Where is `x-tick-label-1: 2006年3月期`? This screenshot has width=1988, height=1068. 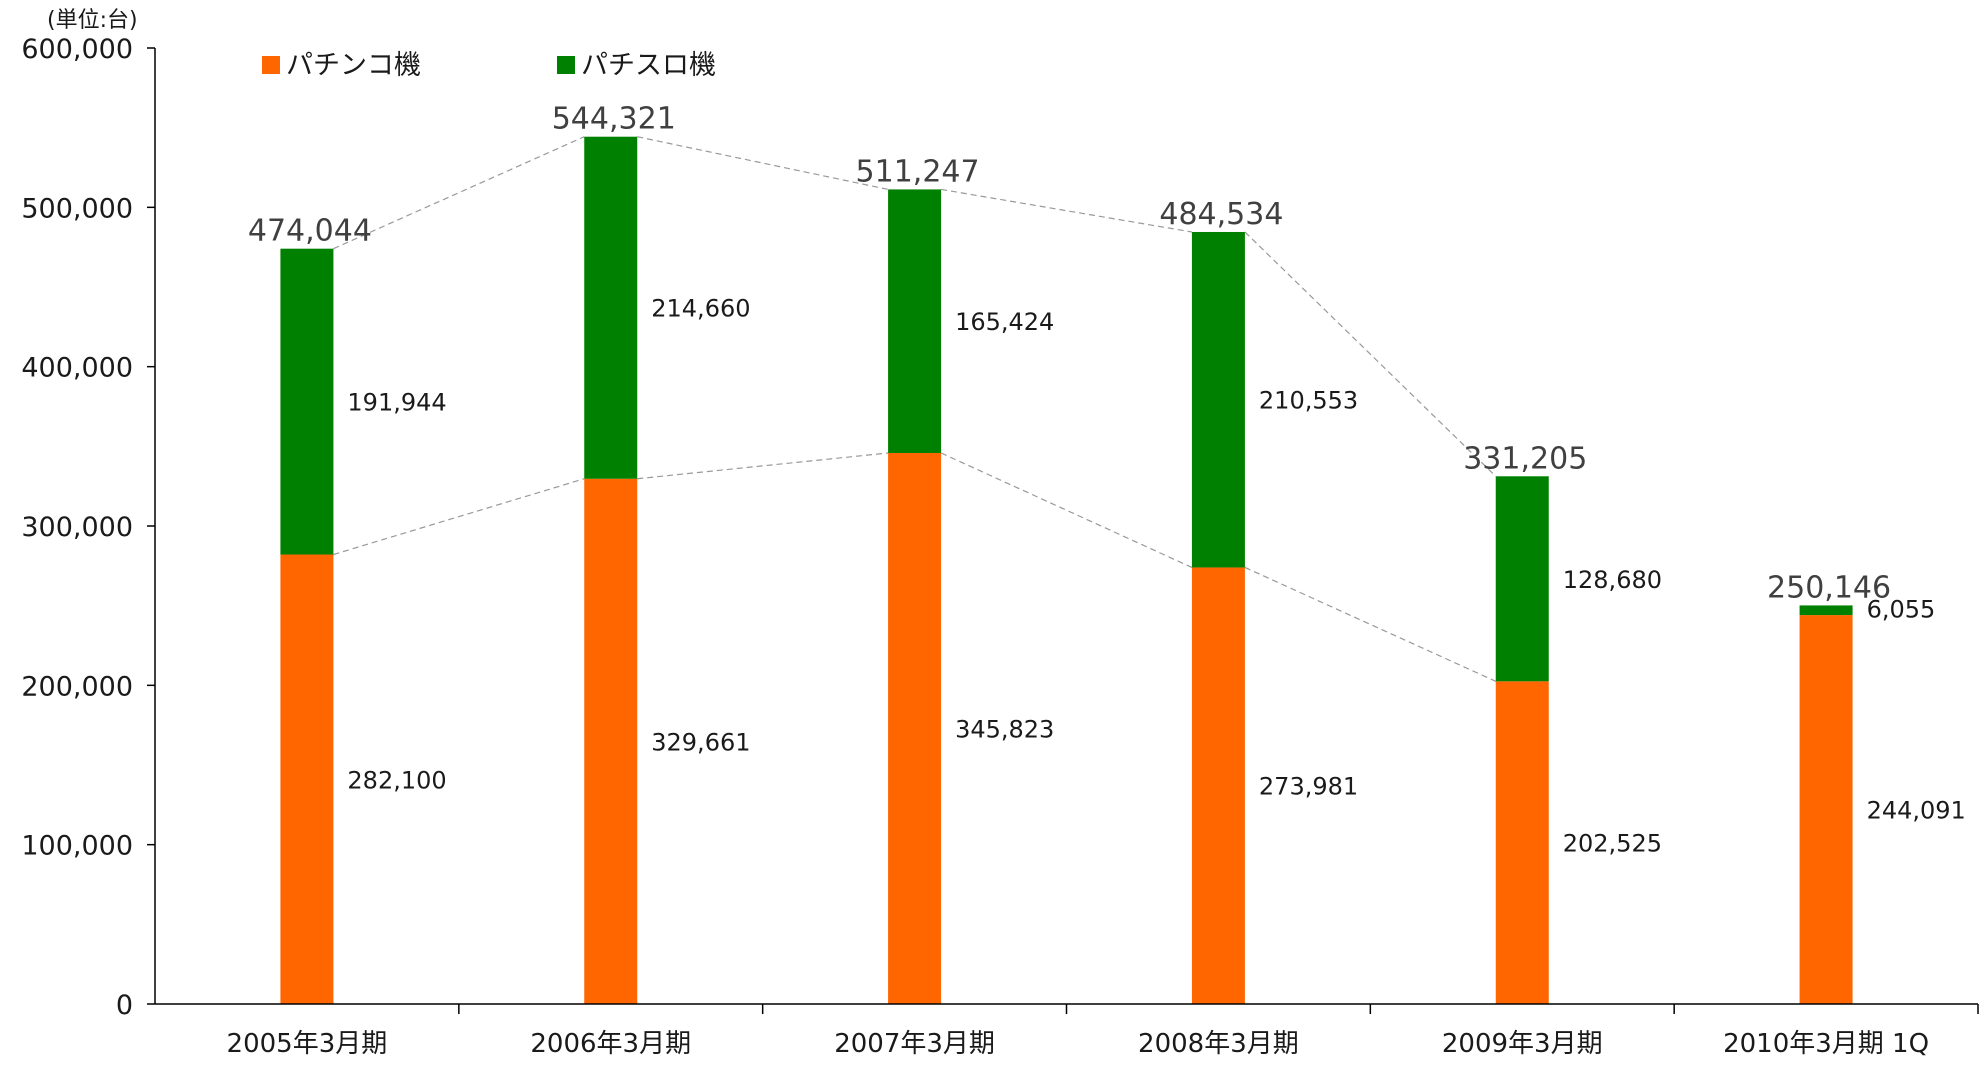 x-tick-label-1: 2006年3月期 is located at coordinates (610, 1044).